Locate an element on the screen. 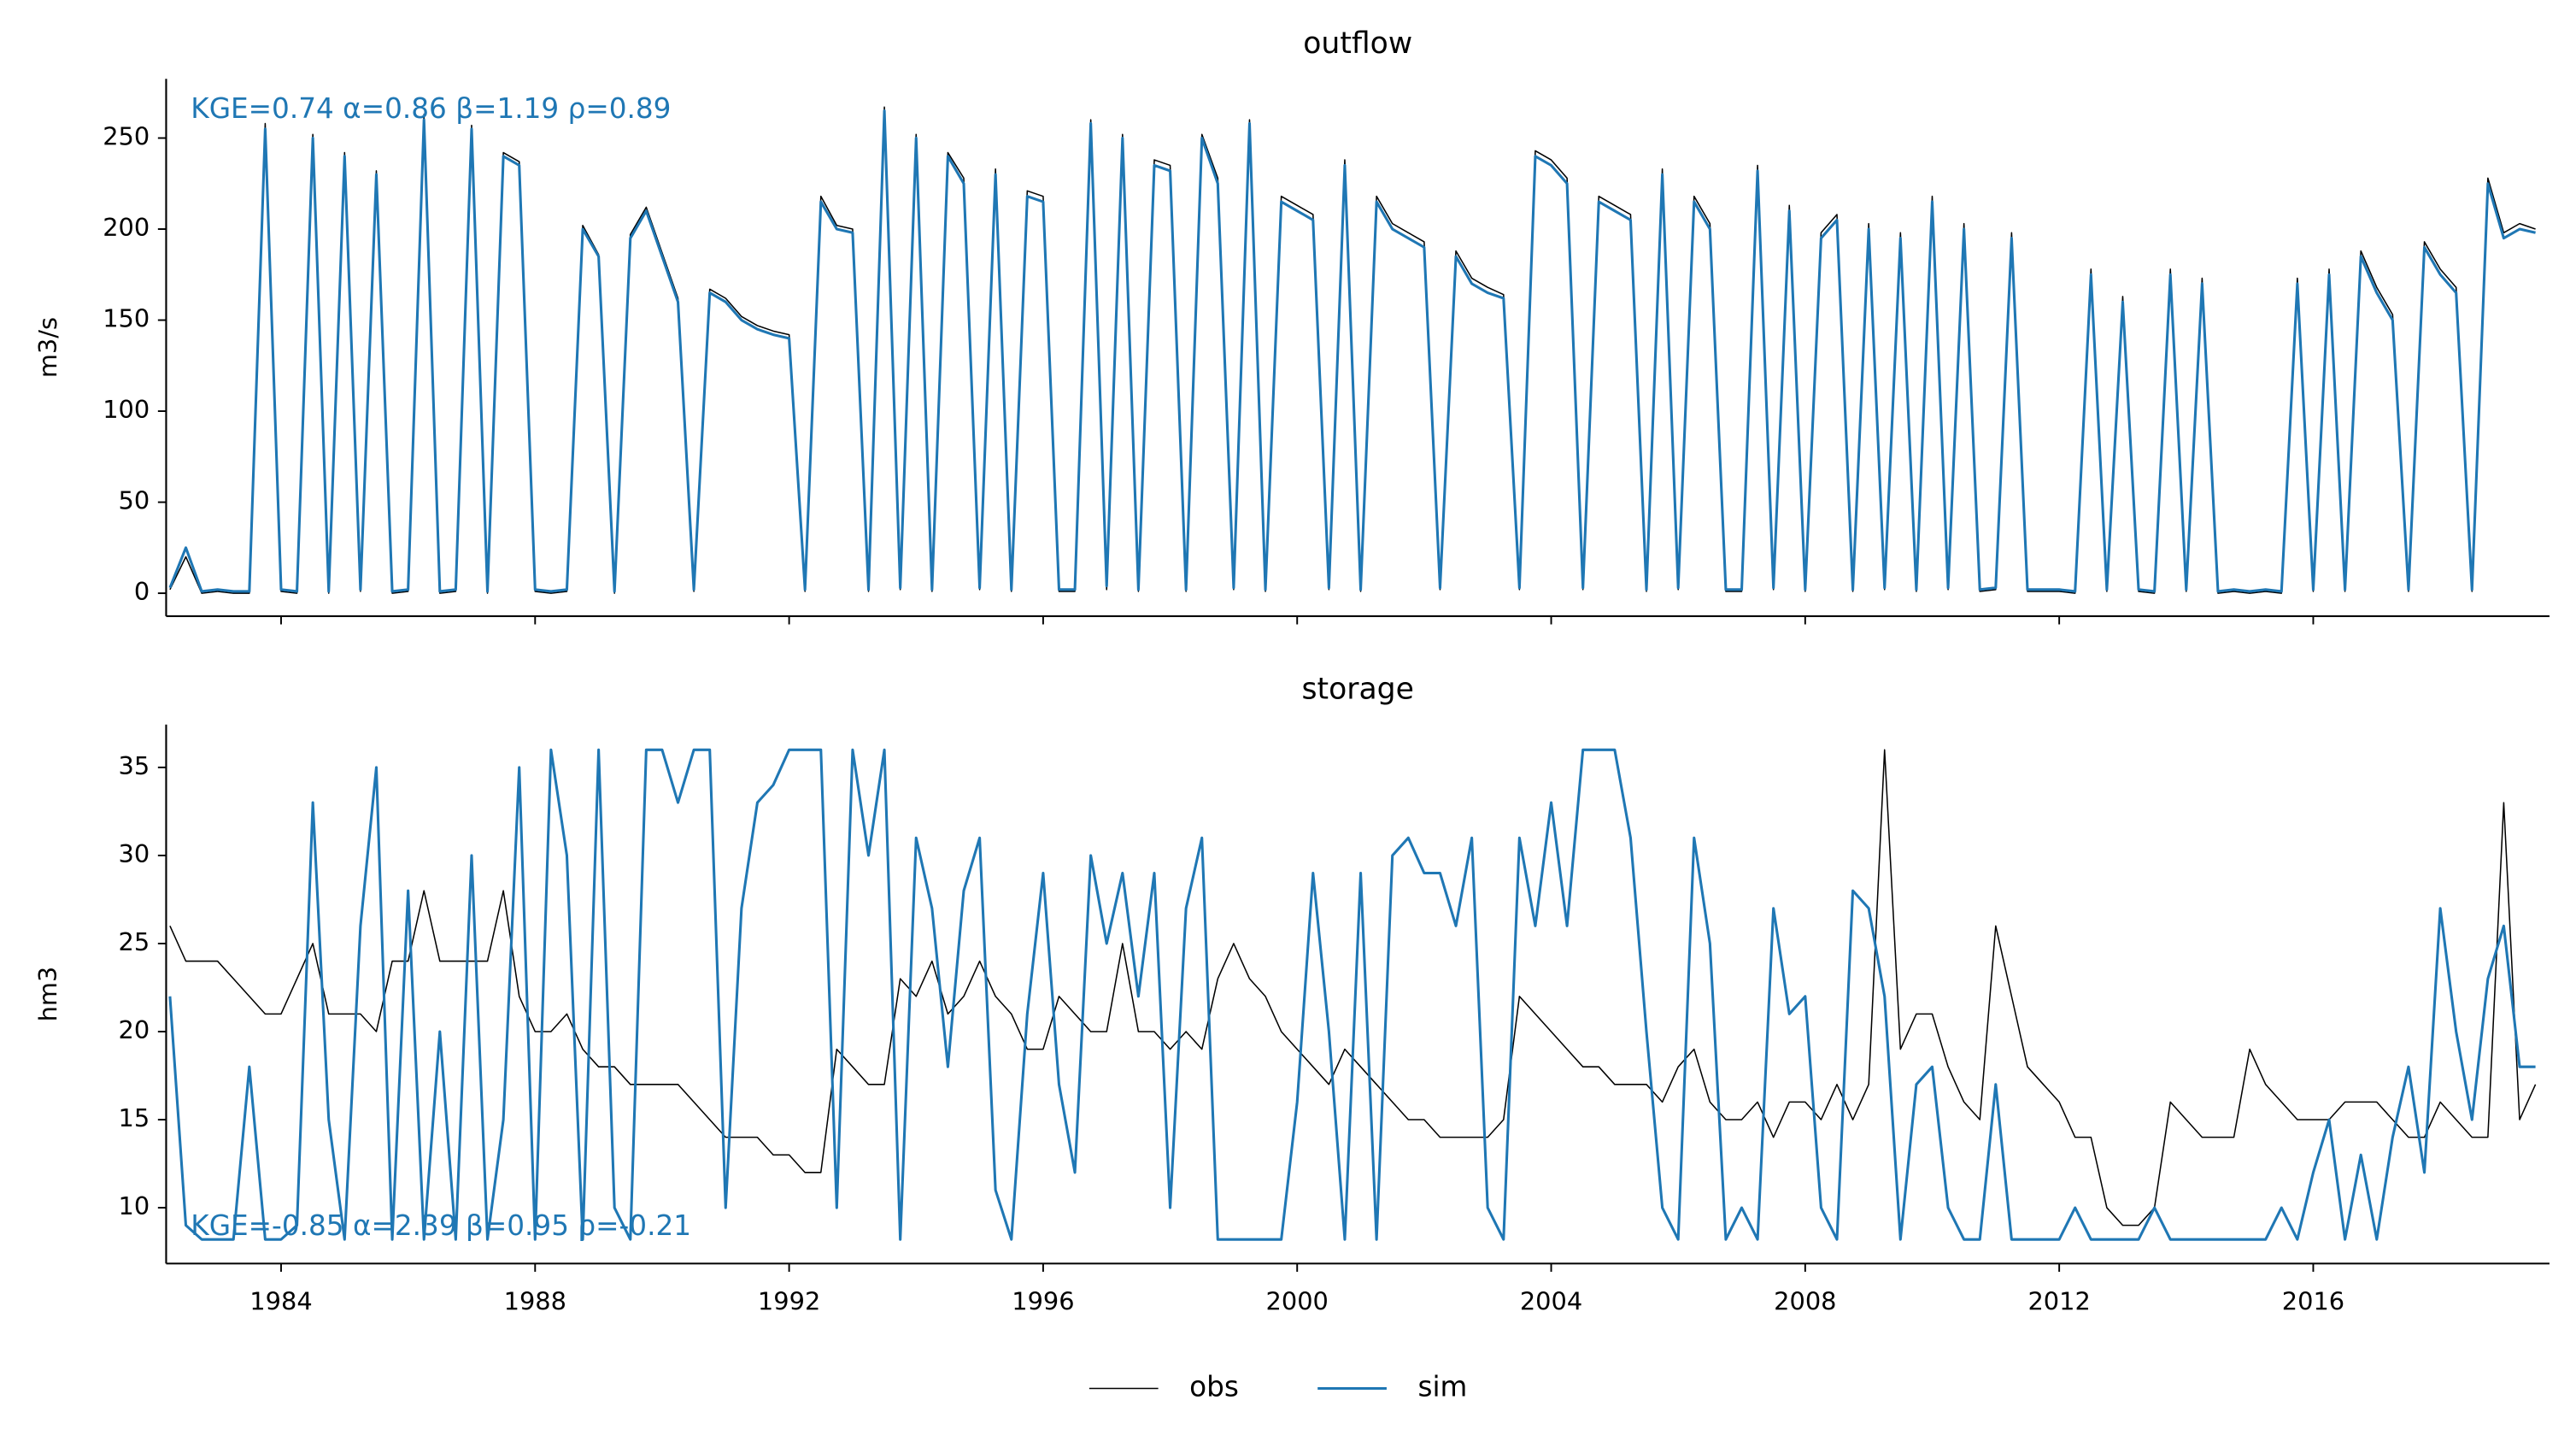 The width and height of the screenshot is (2576, 1441). x-tick-label: 1992 is located at coordinates (789, 1301).